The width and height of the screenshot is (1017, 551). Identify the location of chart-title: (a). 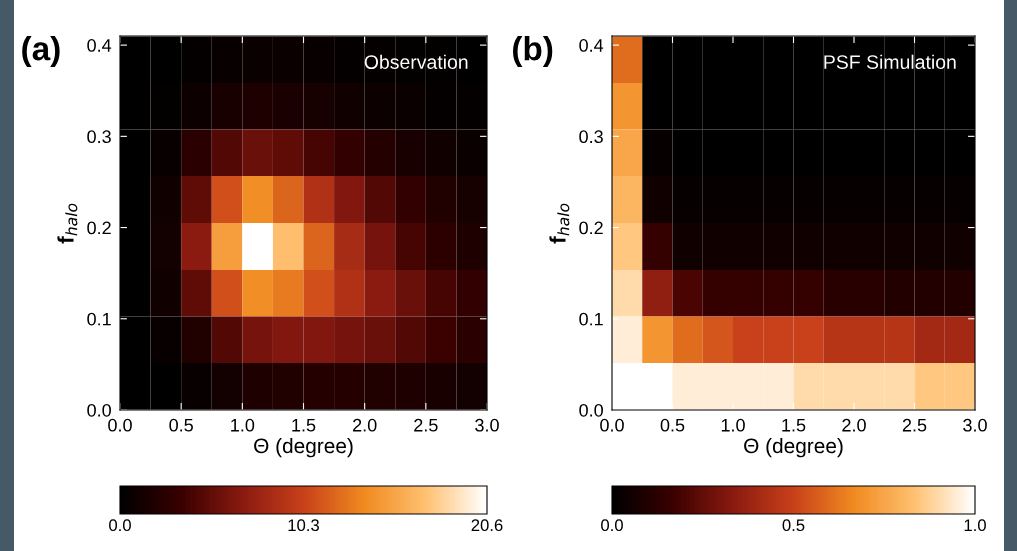
(41, 52).